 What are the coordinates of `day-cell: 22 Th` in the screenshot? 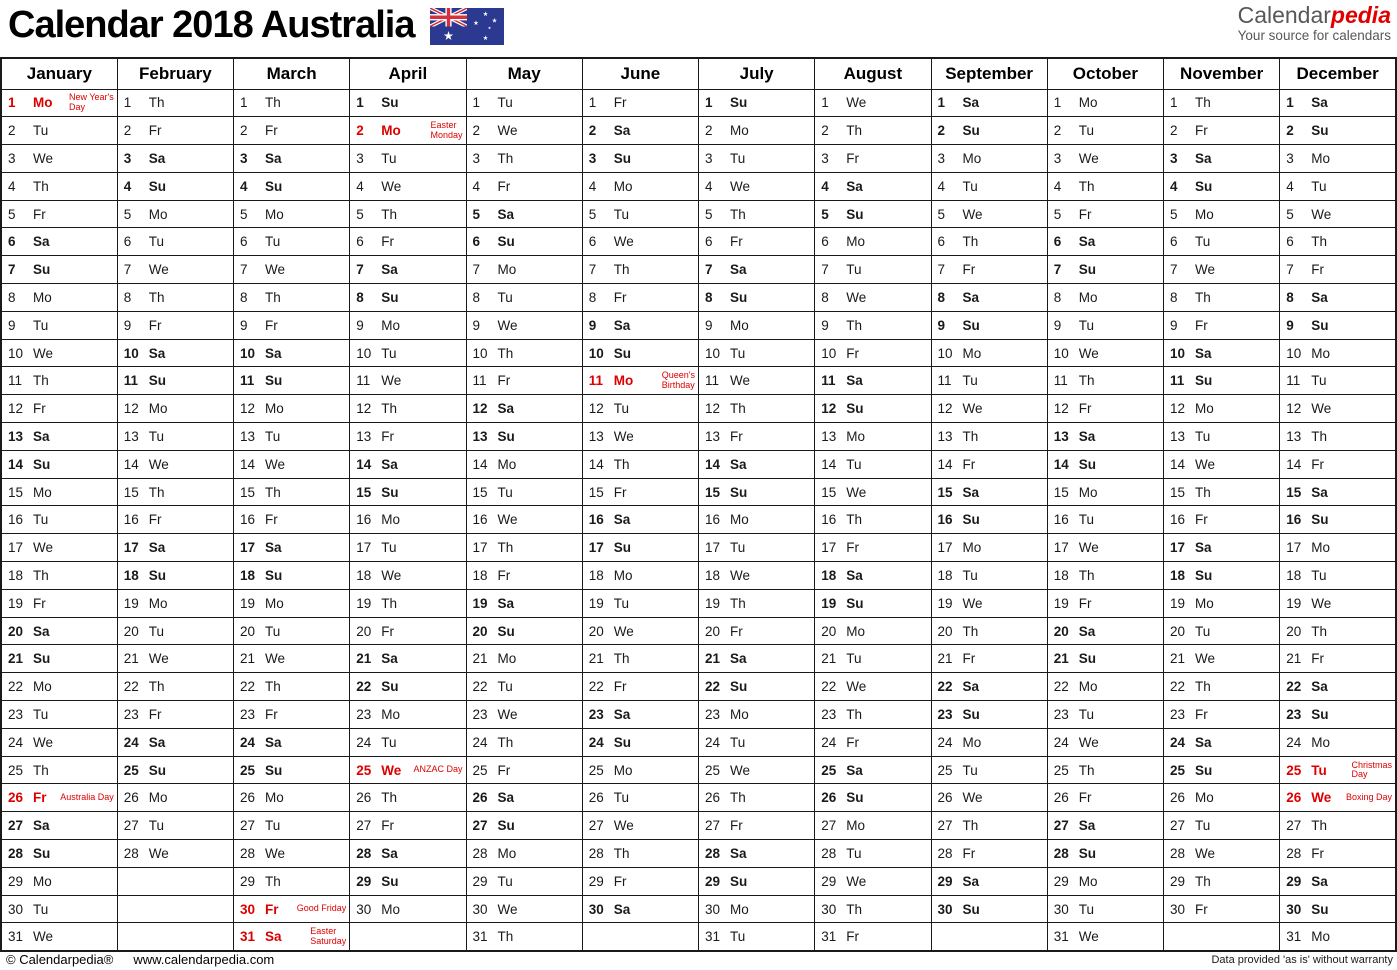 It's located at (1221, 687).